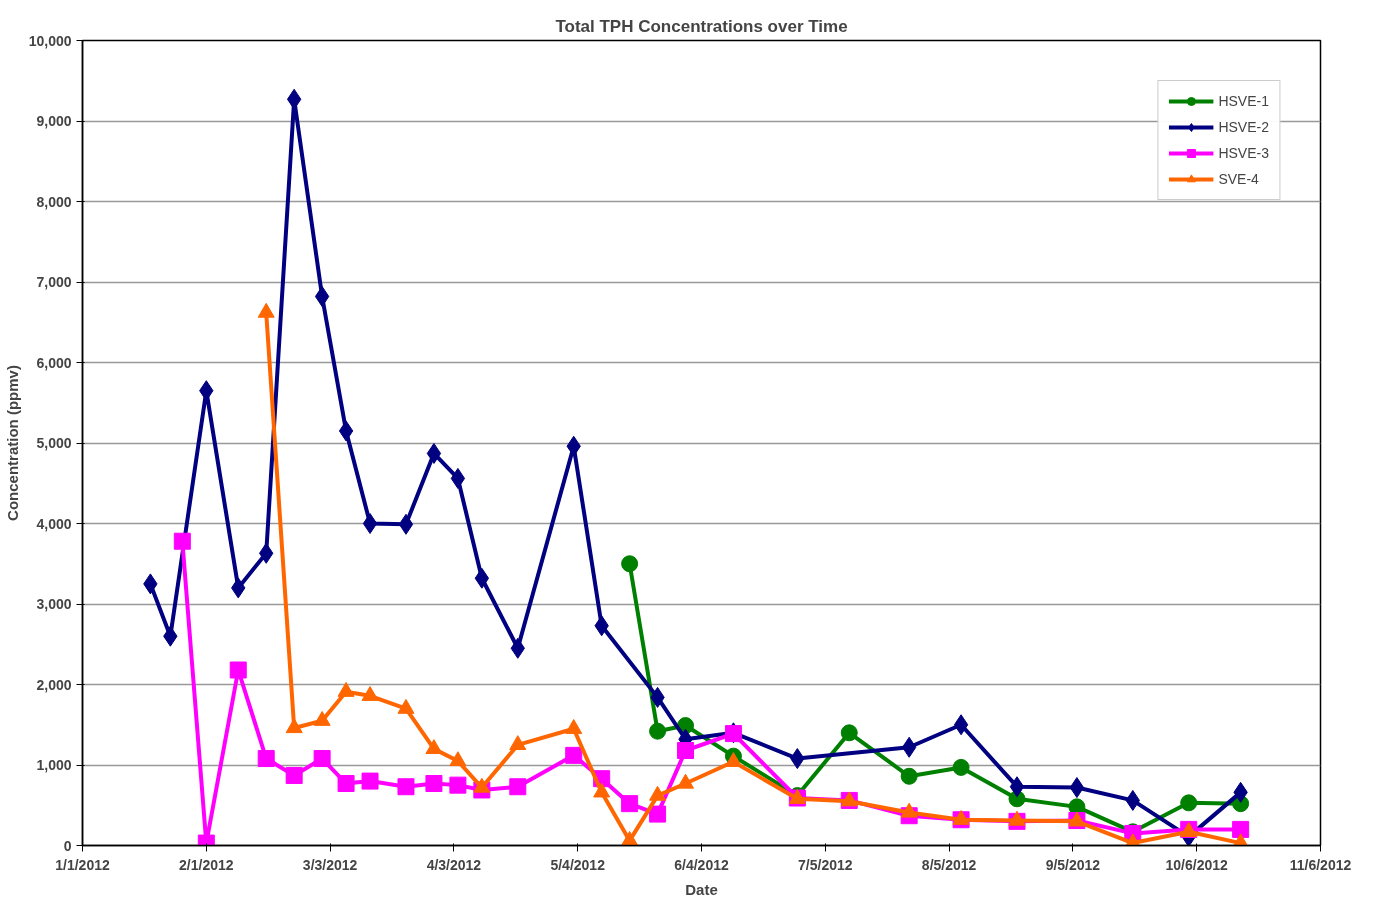  I want to click on x-tick-label: 5/4/2012, so click(578, 864).